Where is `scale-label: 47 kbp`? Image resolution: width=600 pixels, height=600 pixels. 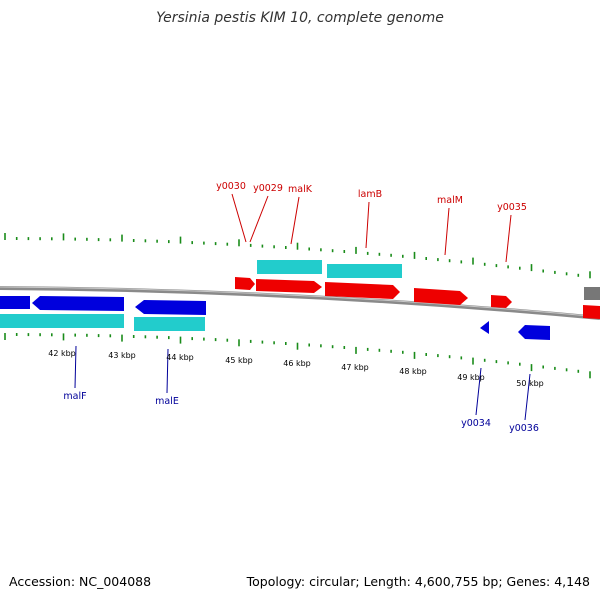 scale-label: 47 kbp is located at coordinates (355, 367).